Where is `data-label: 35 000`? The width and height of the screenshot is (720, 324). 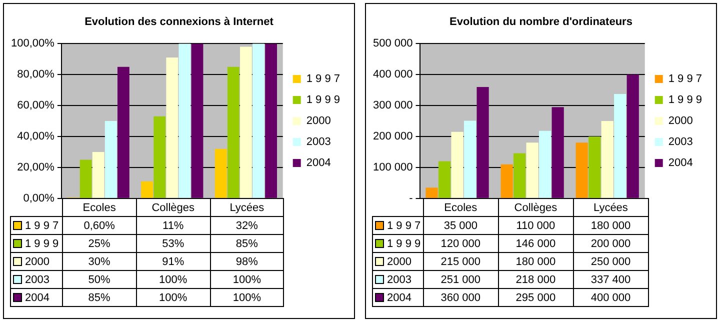 data-label: 35 000 is located at coordinates (460, 225).